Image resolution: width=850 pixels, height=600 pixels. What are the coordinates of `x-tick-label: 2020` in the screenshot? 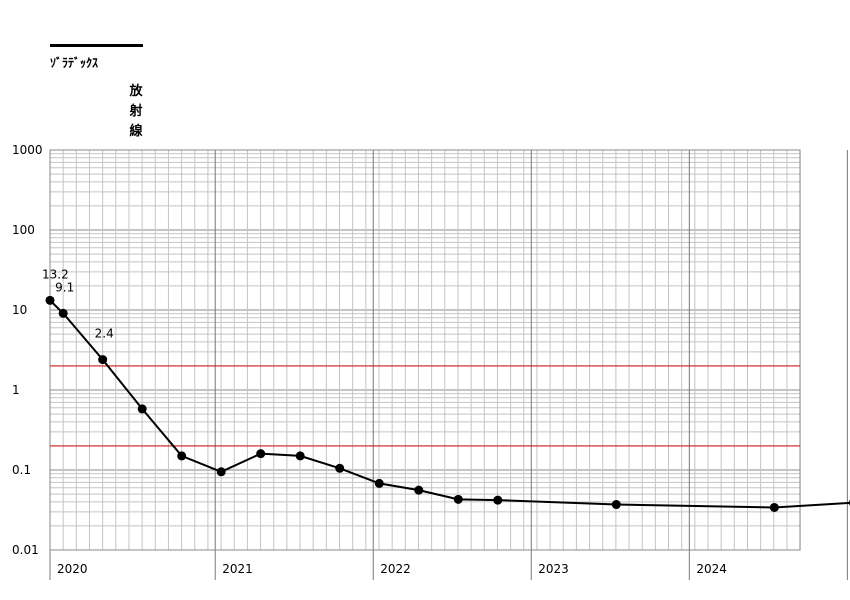 It's located at (72, 569).